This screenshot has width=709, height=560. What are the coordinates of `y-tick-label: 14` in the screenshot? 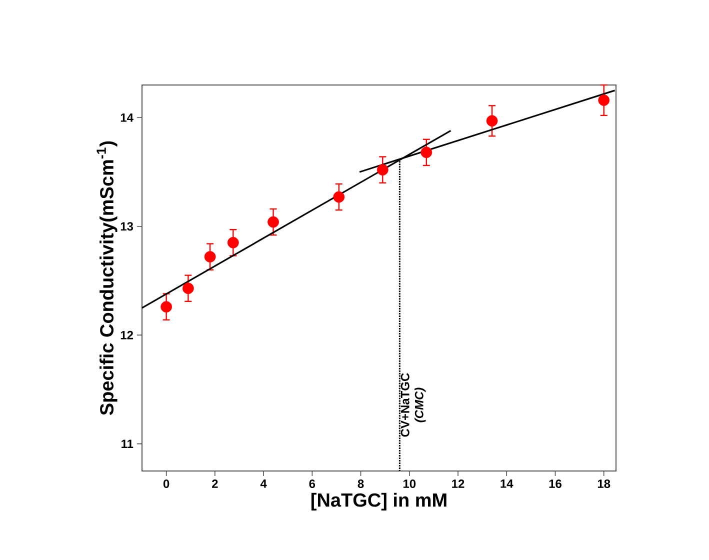 It's located at (127, 117).